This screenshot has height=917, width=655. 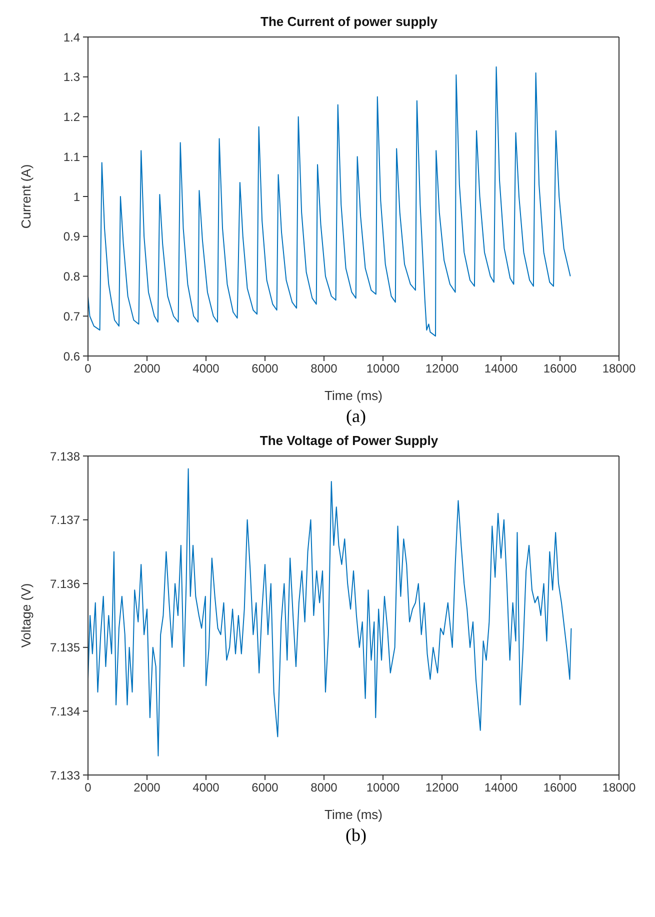 What do you see at coordinates (356, 416) in the screenshot?
I see `text: (a)` at bounding box center [356, 416].